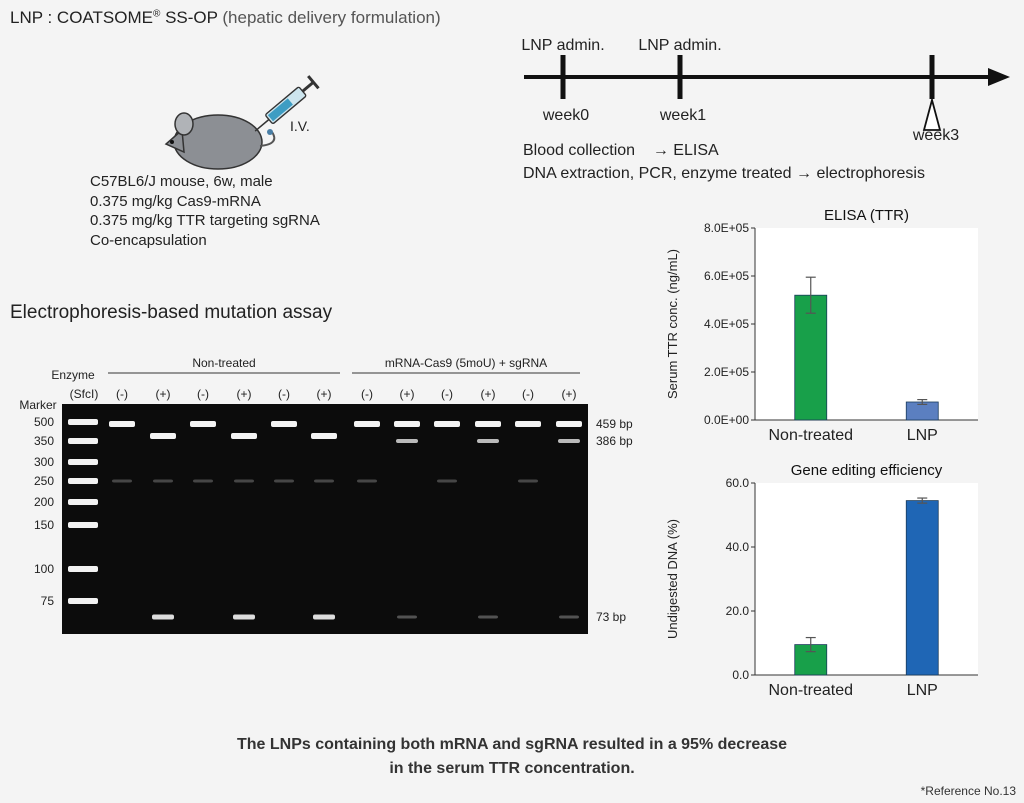 This screenshot has width=1024, height=803. Describe the element at coordinates (44, 525) in the screenshot. I see `marker-size-label: 150` at that location.